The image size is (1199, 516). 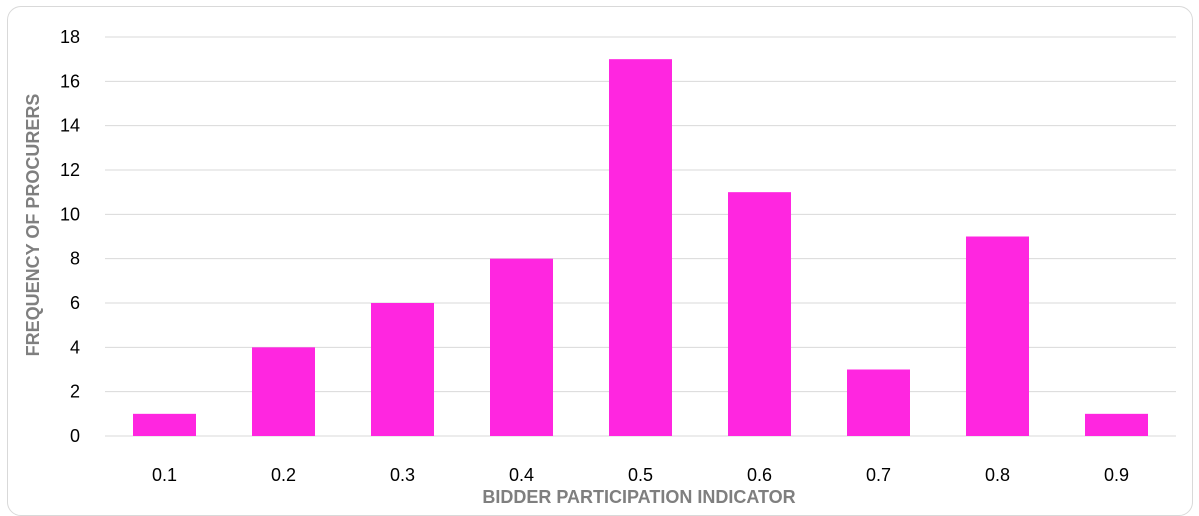 I want to click on y-tick-label: 10, so click(x=70, y=214).